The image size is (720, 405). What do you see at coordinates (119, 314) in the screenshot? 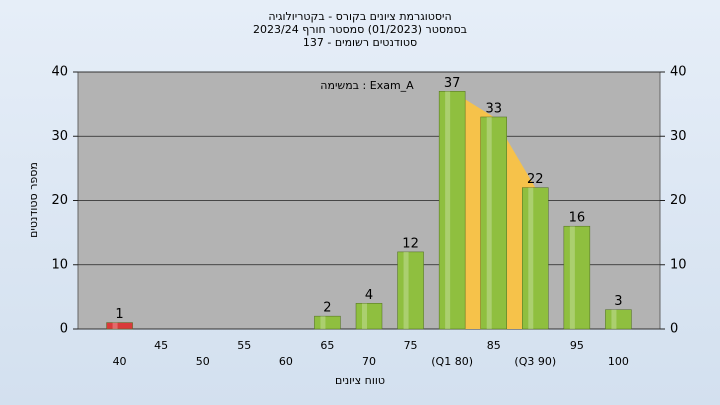
I see `value-label: 1` at bounding box center [119, 314].